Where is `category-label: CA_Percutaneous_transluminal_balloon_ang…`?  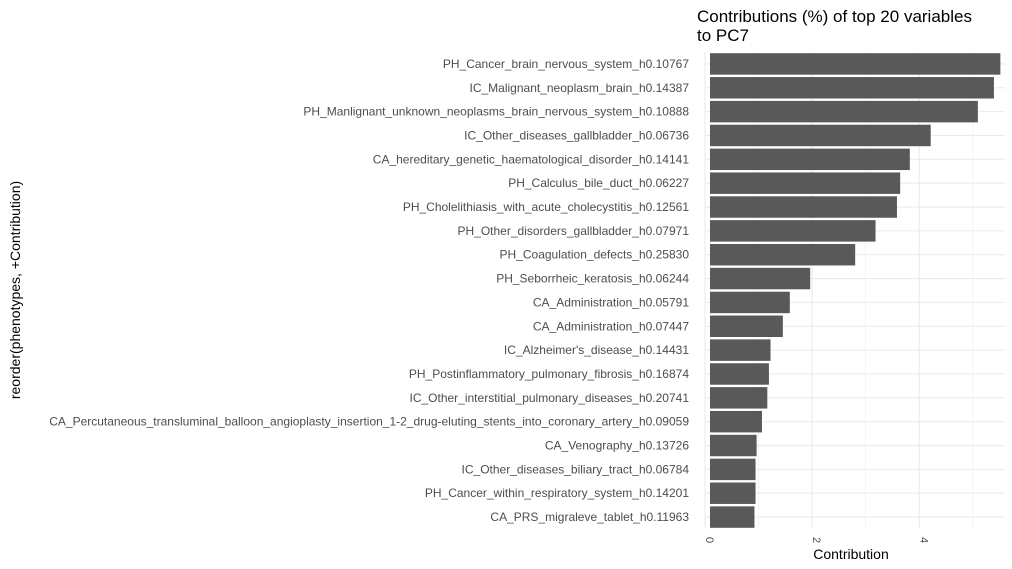
category-label: CA_Percutaneous_transluminal_balloon_ang… is located at coordinates (369, 422).